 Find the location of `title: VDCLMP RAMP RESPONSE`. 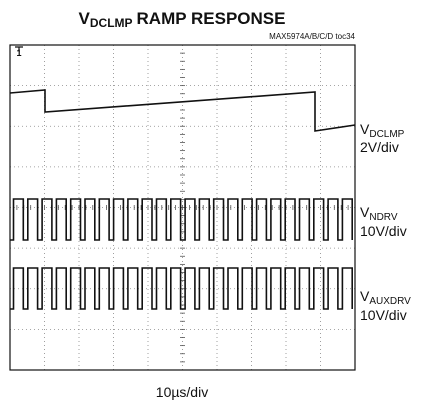

title: VDCLMP RAMP RESPONSE is located at coordinates (182, 19).